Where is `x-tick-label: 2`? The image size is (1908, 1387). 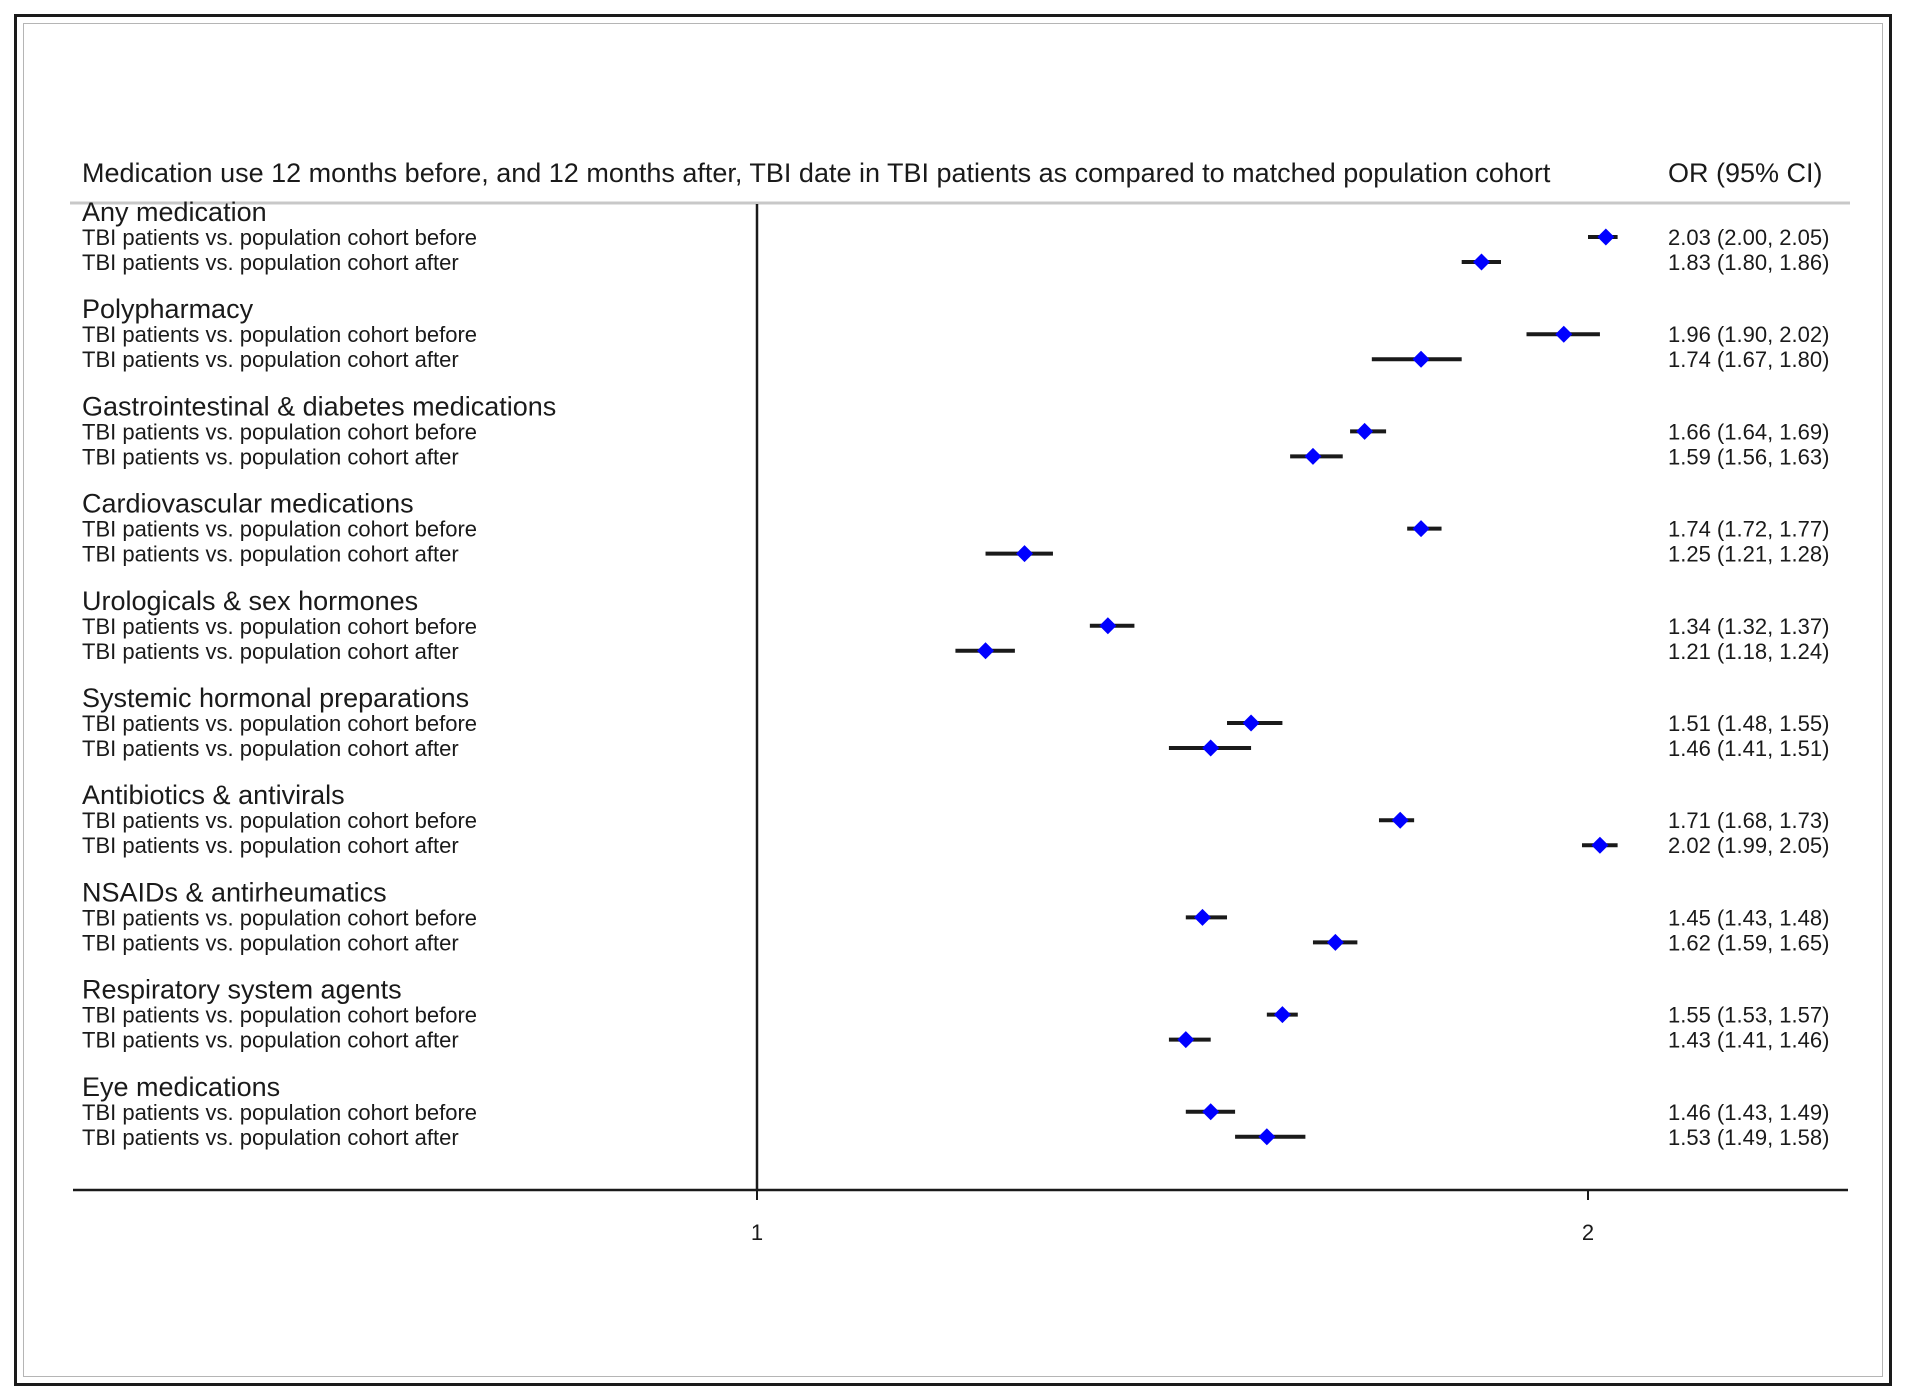 x-tick-label: 2 is located at coordinates (1588, 1232).